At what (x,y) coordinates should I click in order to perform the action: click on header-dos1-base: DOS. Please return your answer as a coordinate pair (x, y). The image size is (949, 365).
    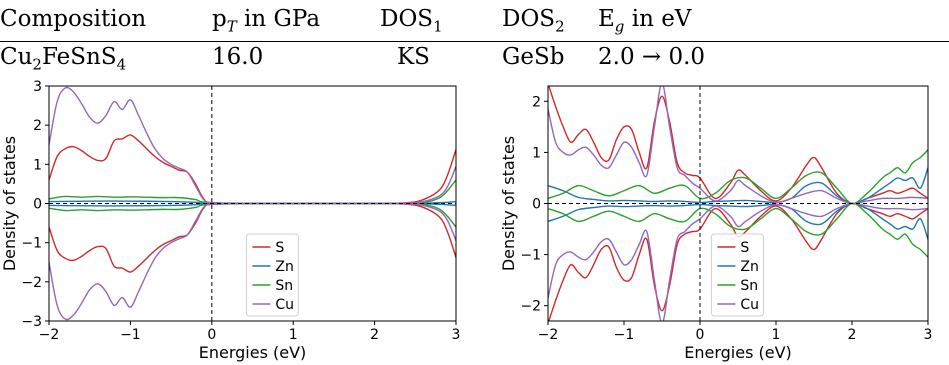
    Looking at the image, I should click on (407, 19).